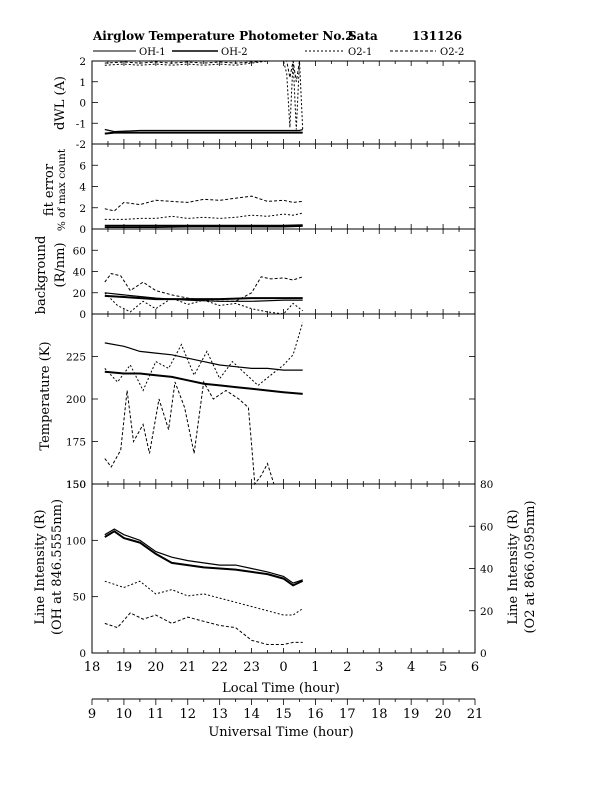 The height and width of the screenshot is (792, 612). I want to click on ut-tick-label: 20, so click(443, 714).